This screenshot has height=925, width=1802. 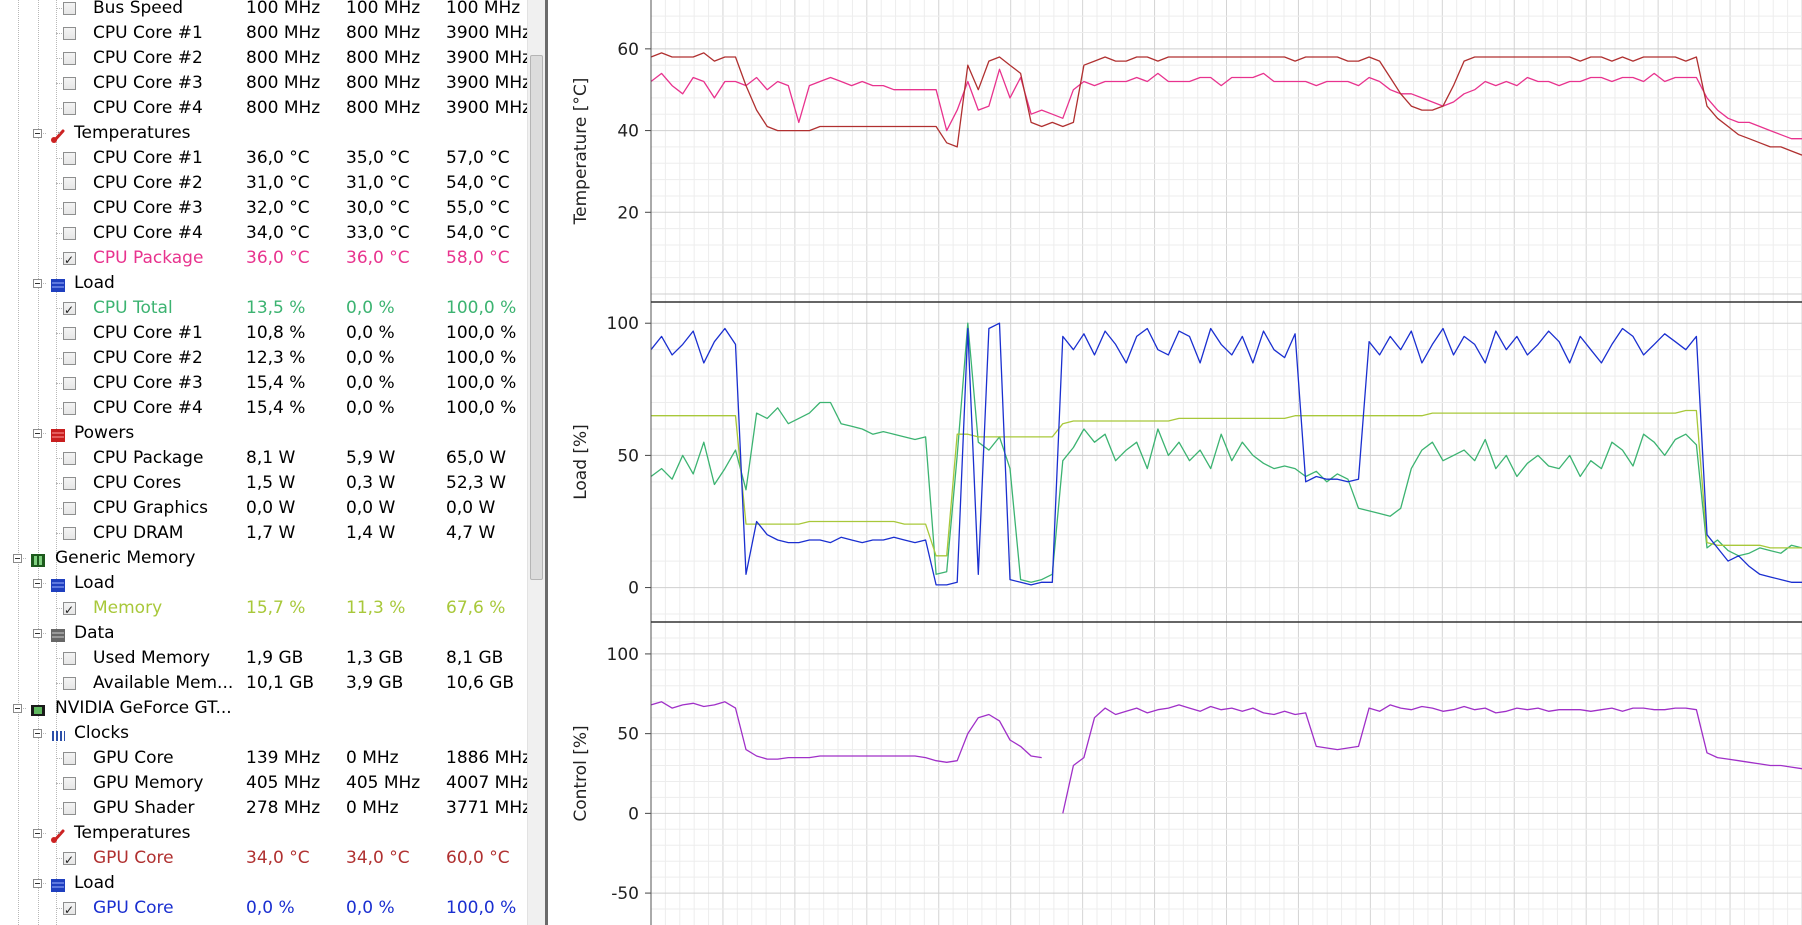 I want to click on sensor-max: 3771 MHz, so click(x=487, y=808).